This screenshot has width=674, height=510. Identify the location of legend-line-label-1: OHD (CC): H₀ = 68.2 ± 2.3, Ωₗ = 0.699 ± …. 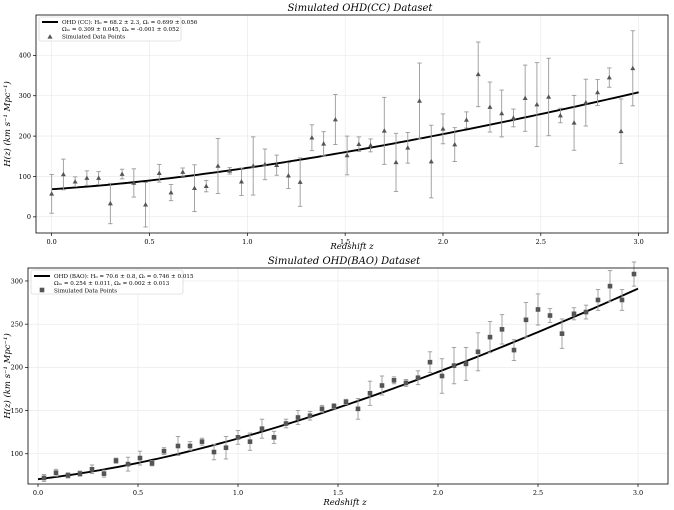
(130, 22).